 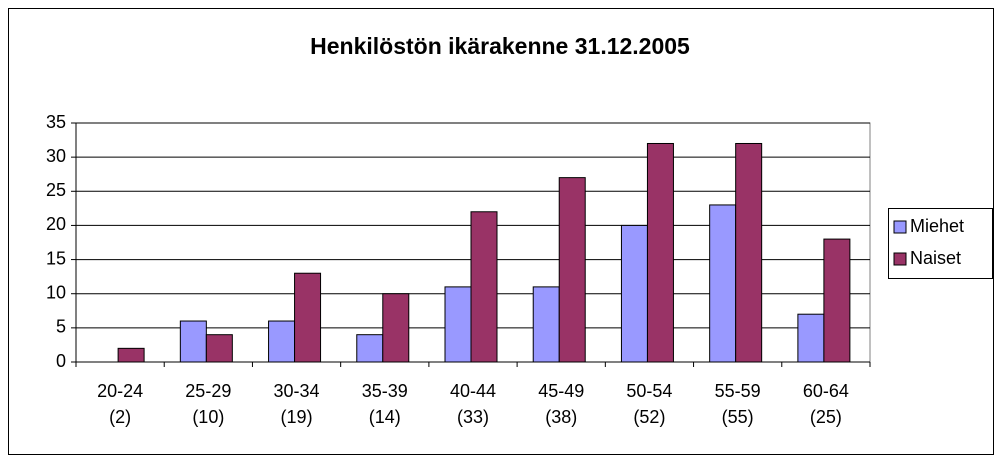 I want to click on y-tick-label: 30, so click(x=56, y=156).